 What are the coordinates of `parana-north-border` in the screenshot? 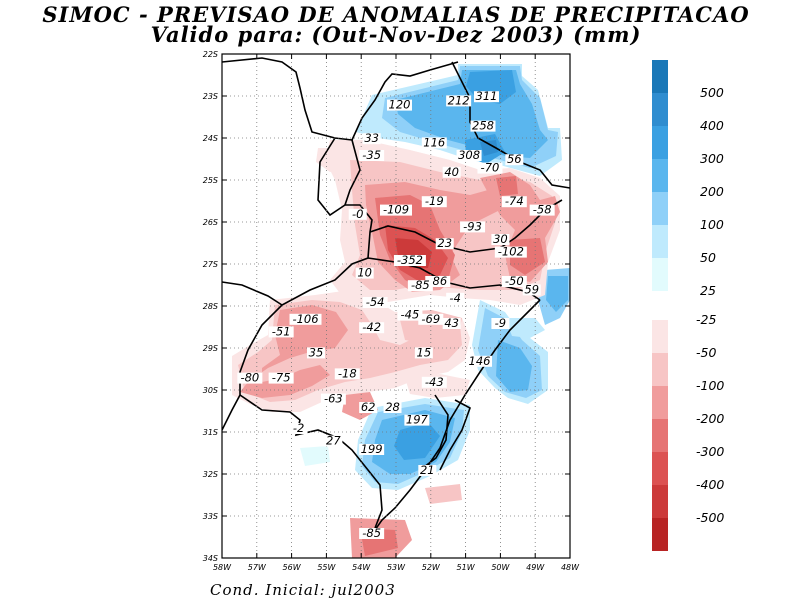 It's located at (405, 101).